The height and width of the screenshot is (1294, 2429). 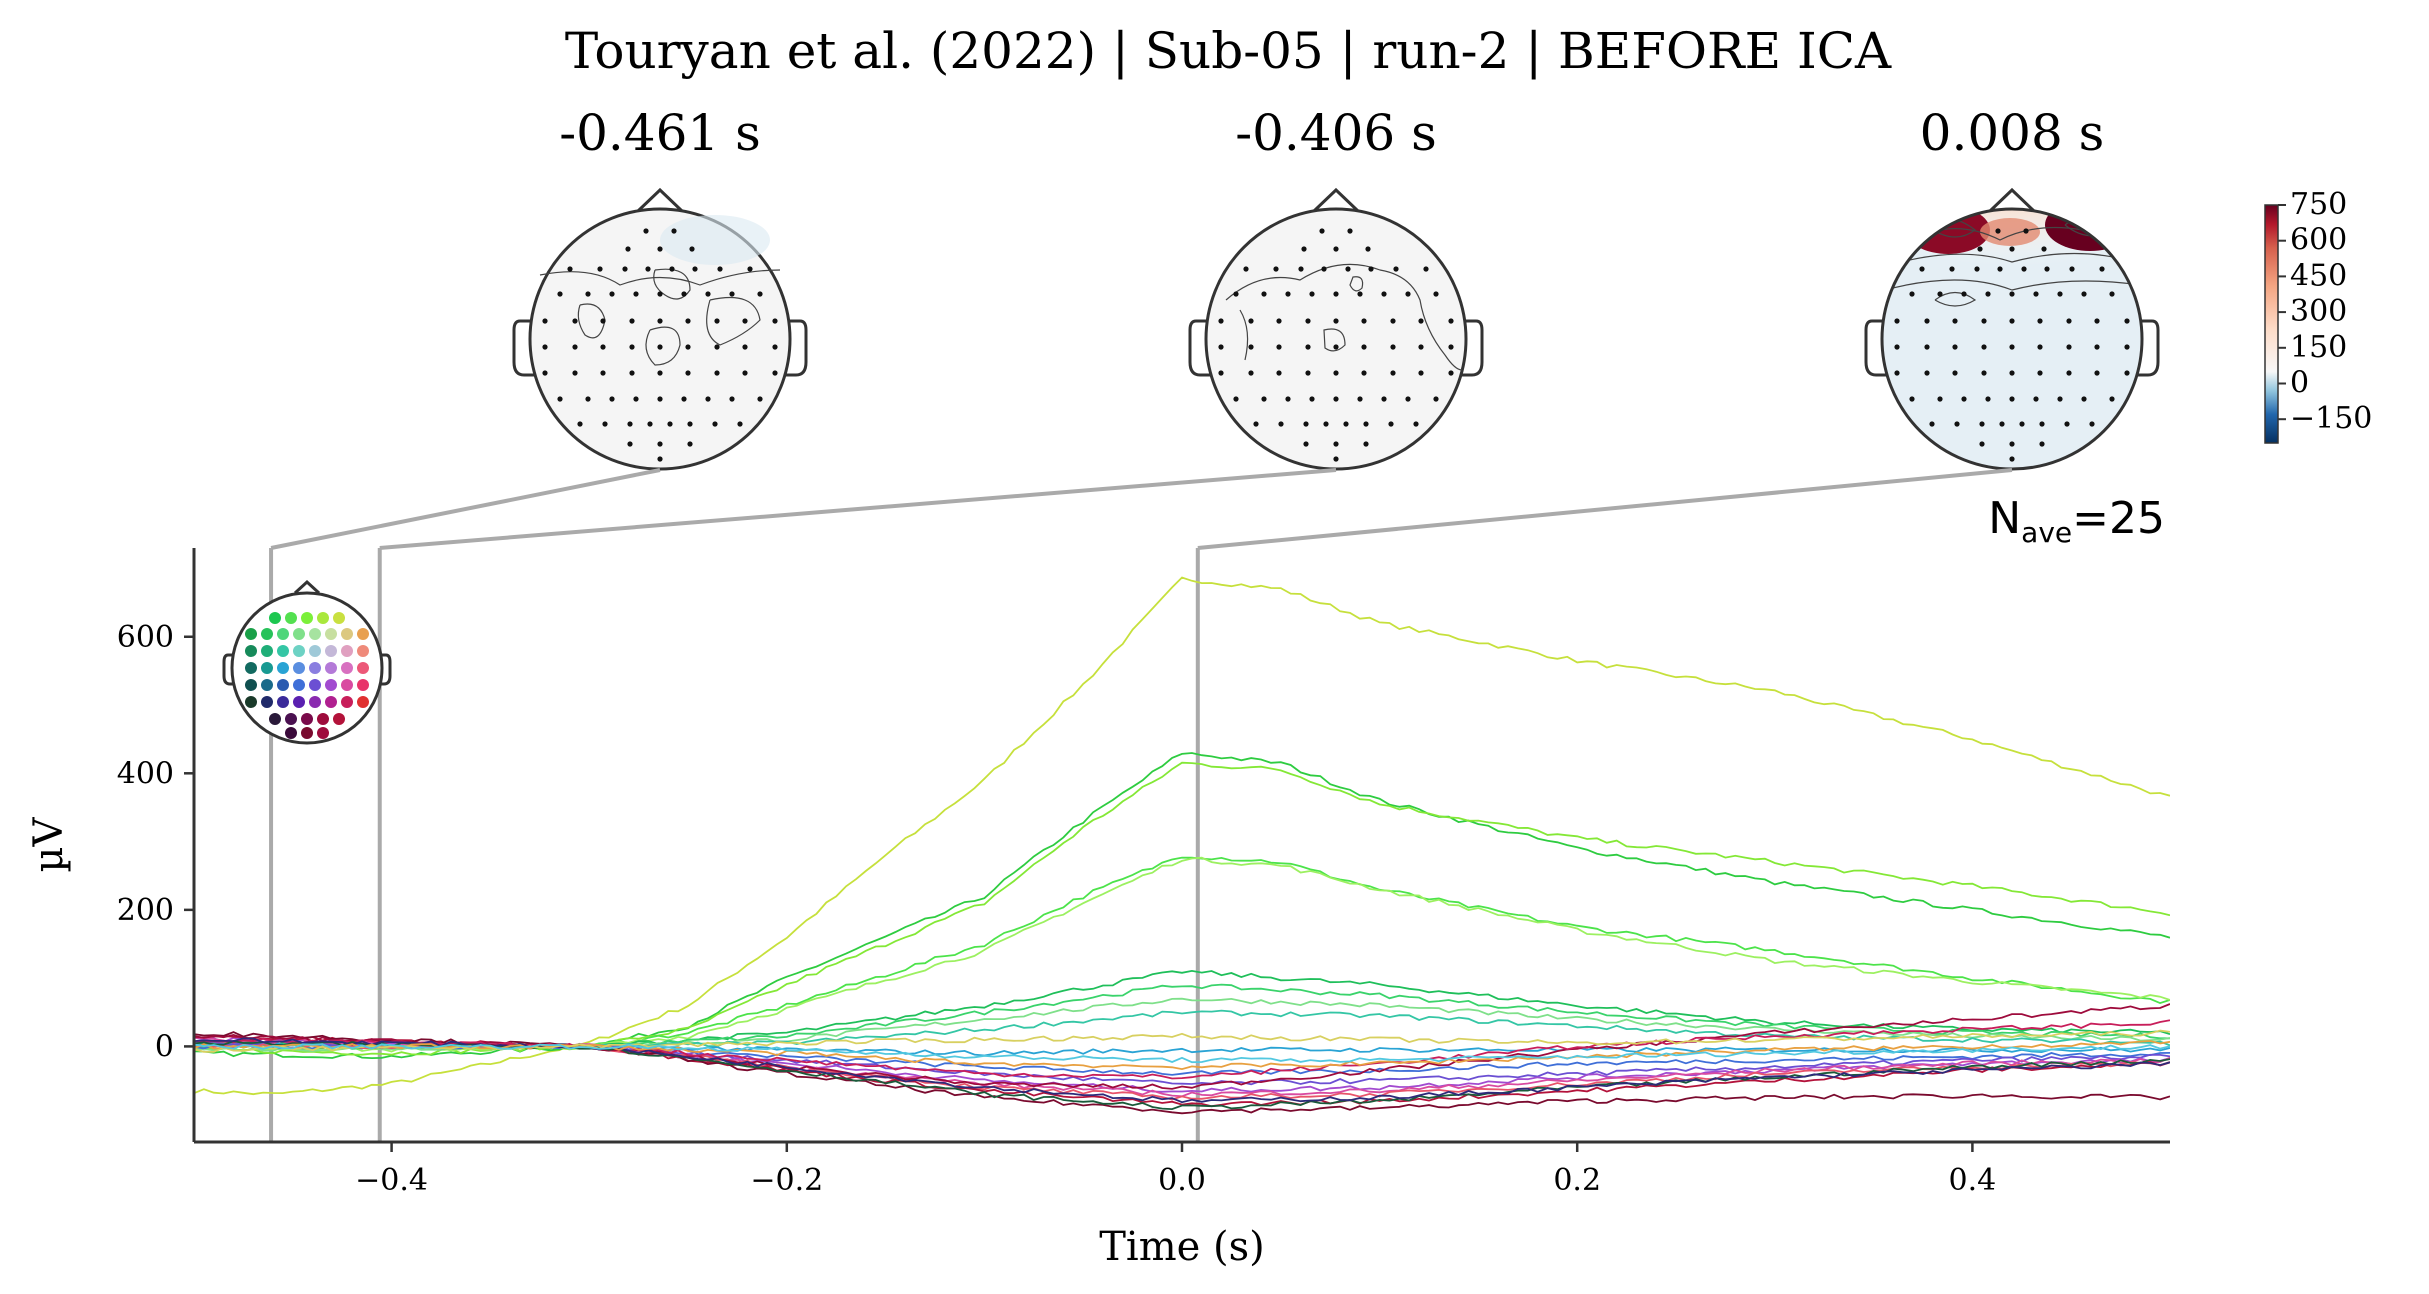 What do you see at coordinates (1182, 1247) in the screenshot?
I see `x-axis-label: Time (s)` at bounding box center [1182, 1247].